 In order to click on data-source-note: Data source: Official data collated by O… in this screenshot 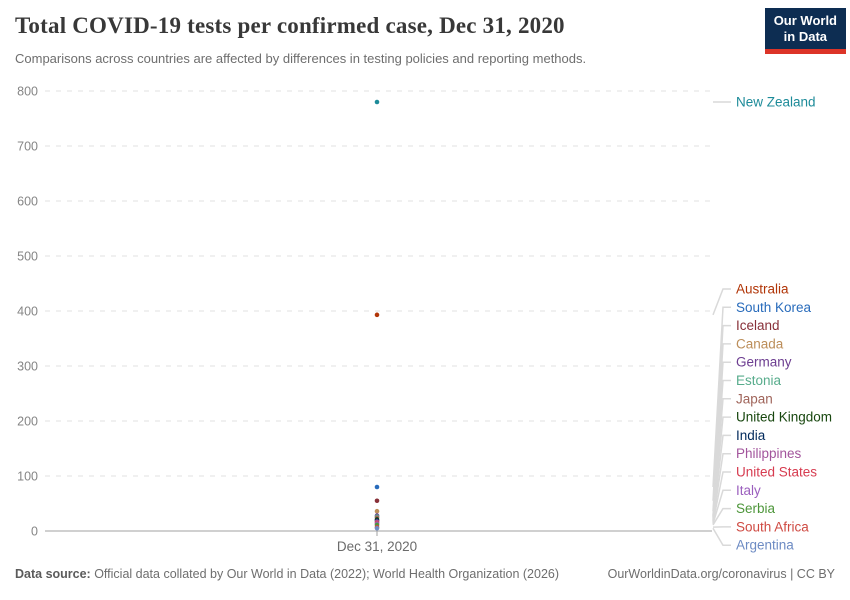, I will do `click(287, 574)`.